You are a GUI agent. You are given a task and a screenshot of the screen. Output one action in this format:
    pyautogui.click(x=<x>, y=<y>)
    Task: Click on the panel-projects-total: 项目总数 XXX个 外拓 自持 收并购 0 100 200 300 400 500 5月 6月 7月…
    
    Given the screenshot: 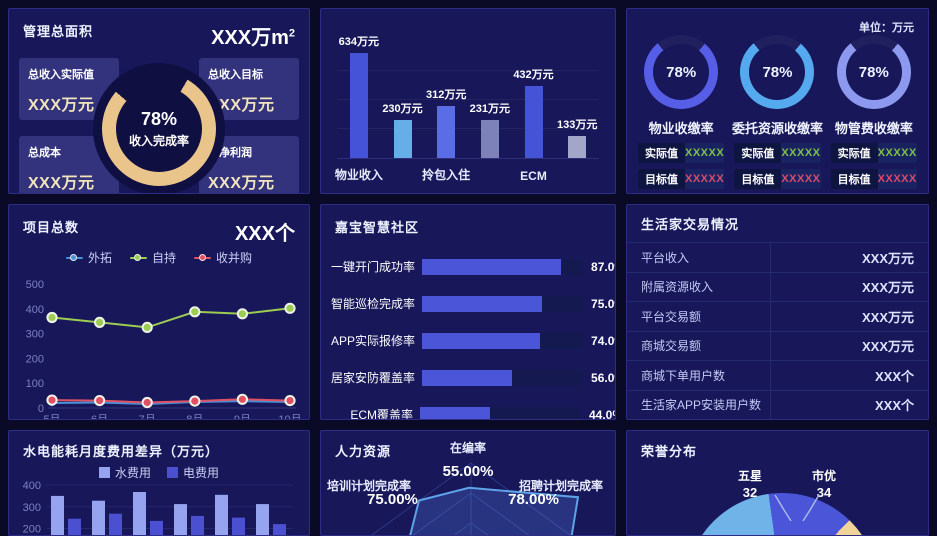 What is the action you would take?
    pyautogui.click(x=159, y=312)
    